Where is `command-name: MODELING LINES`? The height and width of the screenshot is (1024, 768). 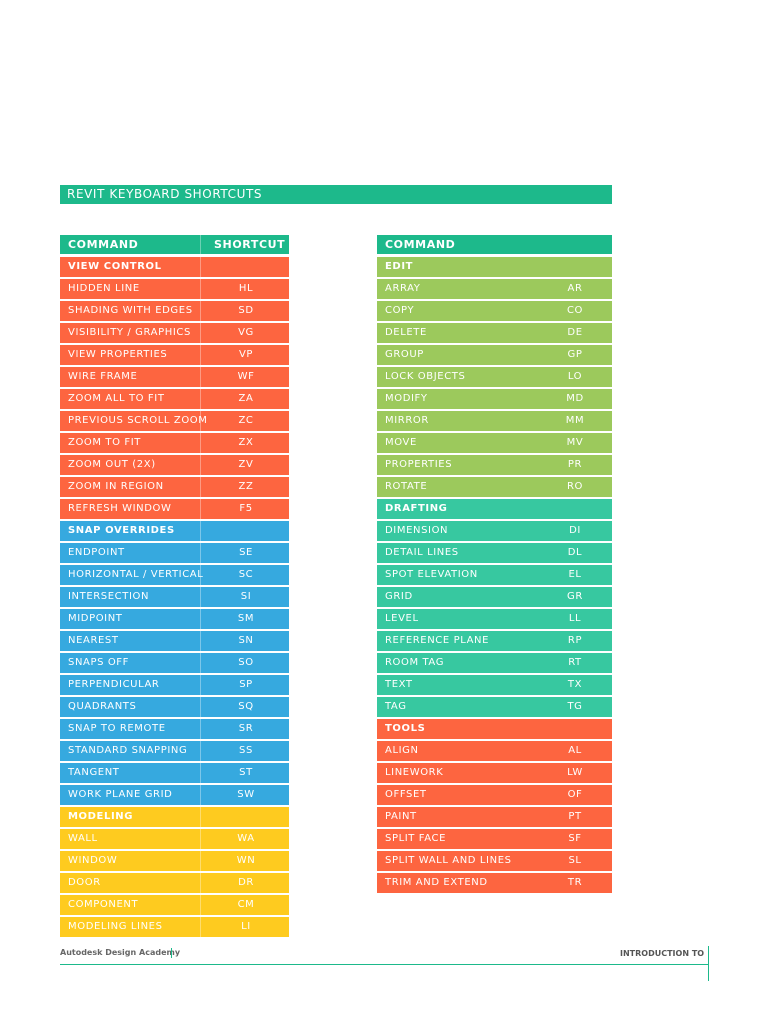
command-name: MODELING LINES is located at coordinates (115, 926).